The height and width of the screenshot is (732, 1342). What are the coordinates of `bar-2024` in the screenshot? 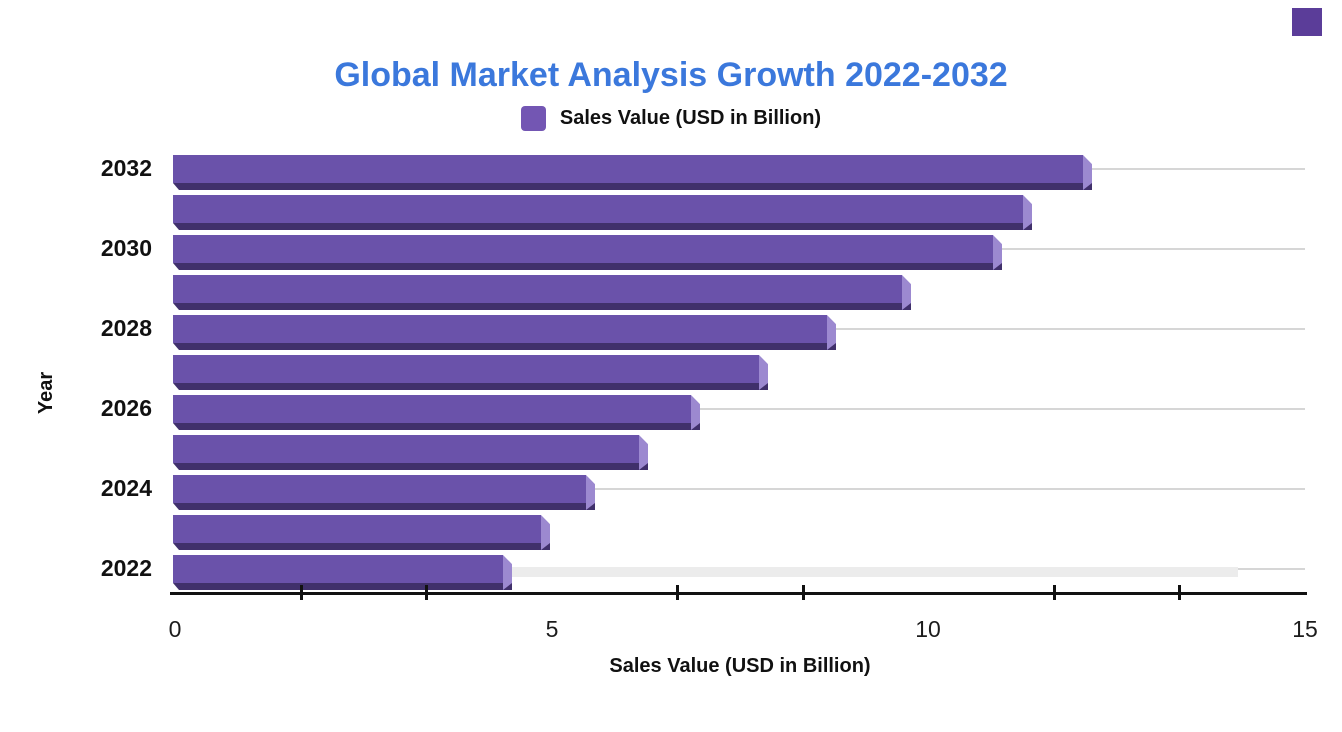 It's located at (384, 492).